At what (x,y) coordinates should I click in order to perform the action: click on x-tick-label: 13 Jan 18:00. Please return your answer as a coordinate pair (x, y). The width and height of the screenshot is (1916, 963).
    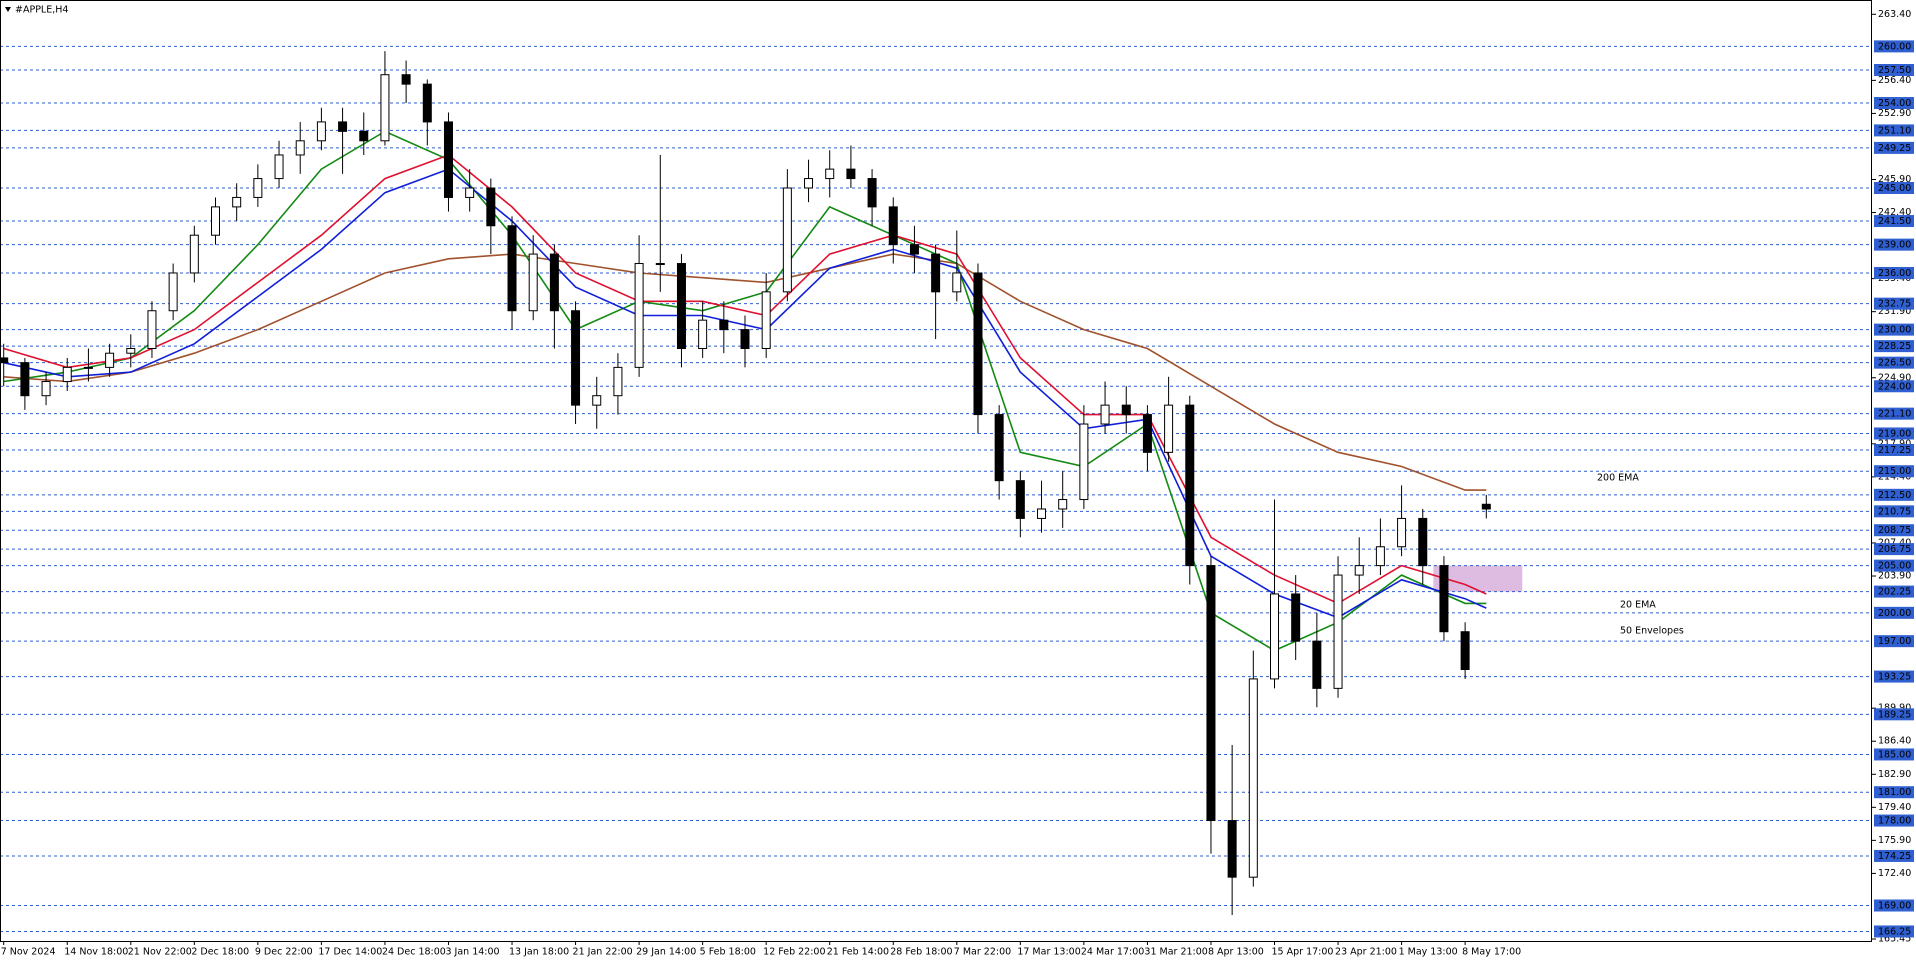
    Looking at the image, I should click on (539, 952).